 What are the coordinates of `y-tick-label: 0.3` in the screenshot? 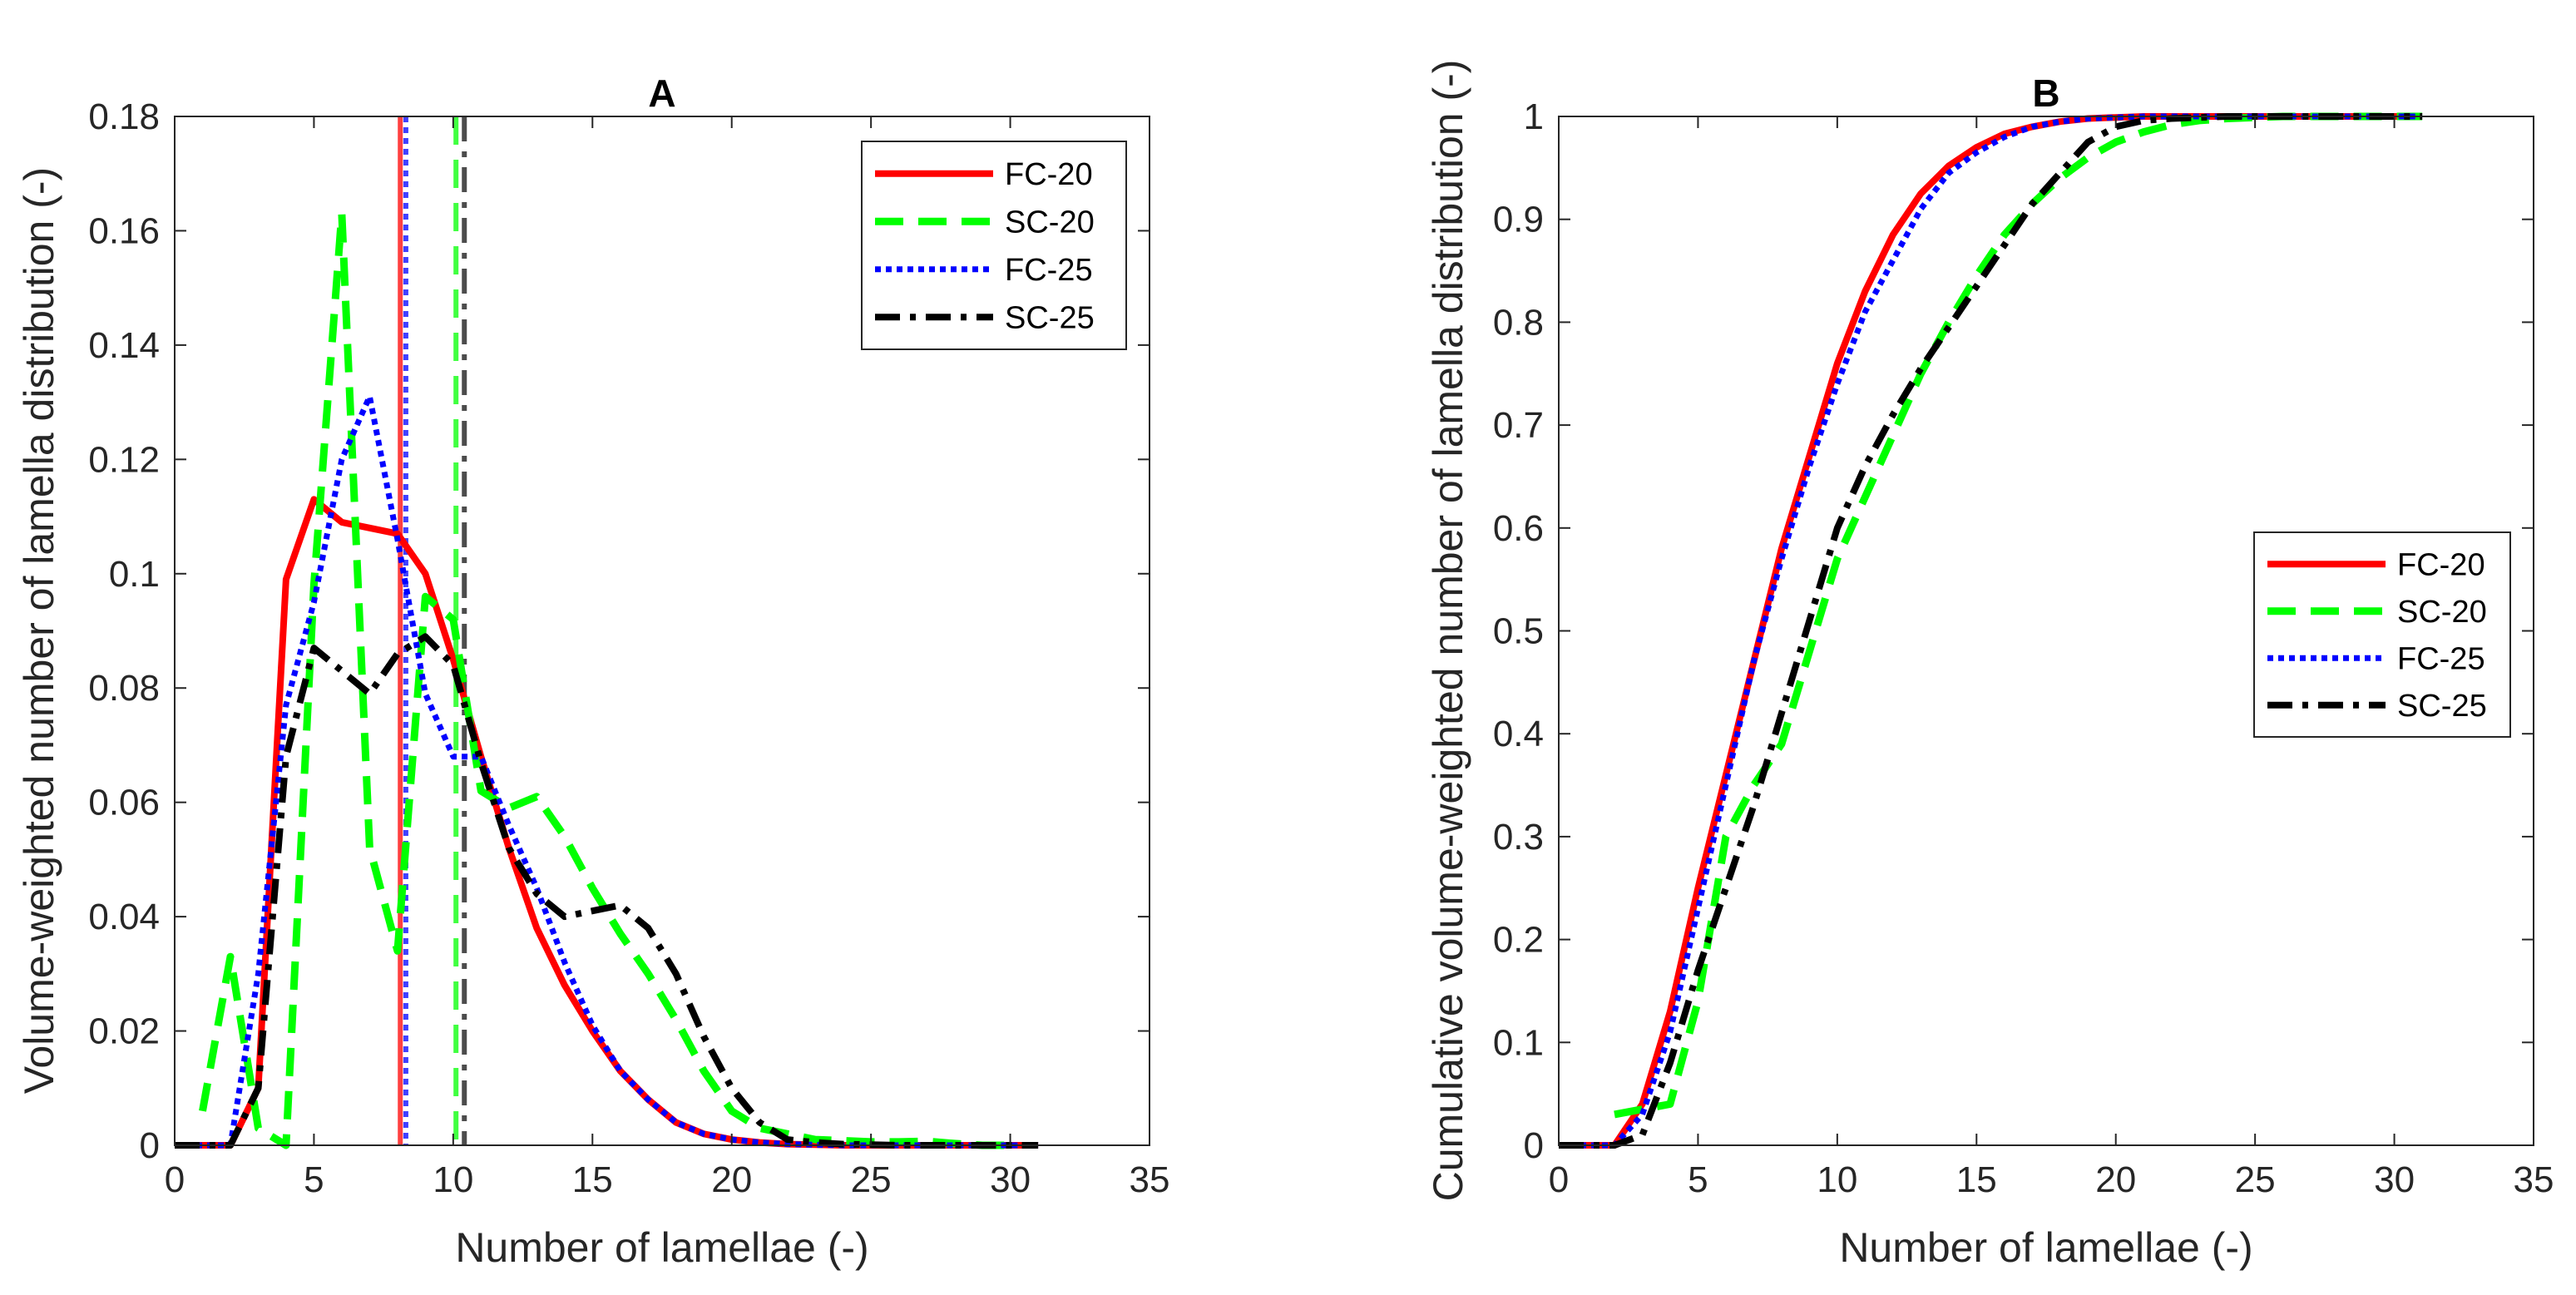 It's located at (1518, 837).